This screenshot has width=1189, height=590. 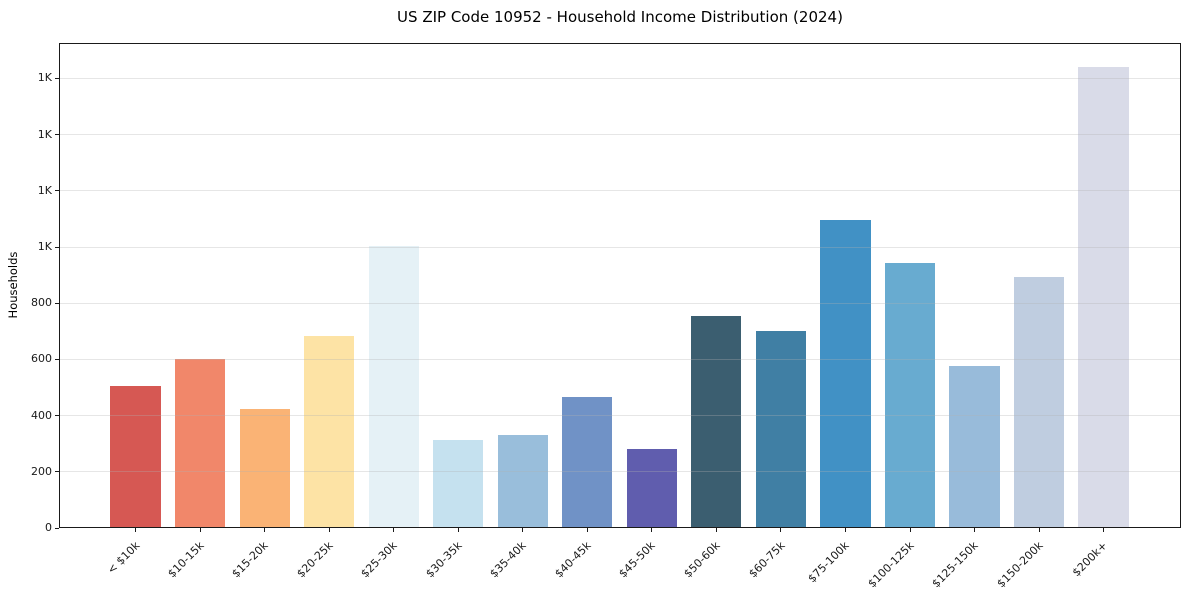 What do you see at coordinates (637, 560) in the screenshot?
I see `x-tick-label: $45-50k` at bounding box center [637, 560].